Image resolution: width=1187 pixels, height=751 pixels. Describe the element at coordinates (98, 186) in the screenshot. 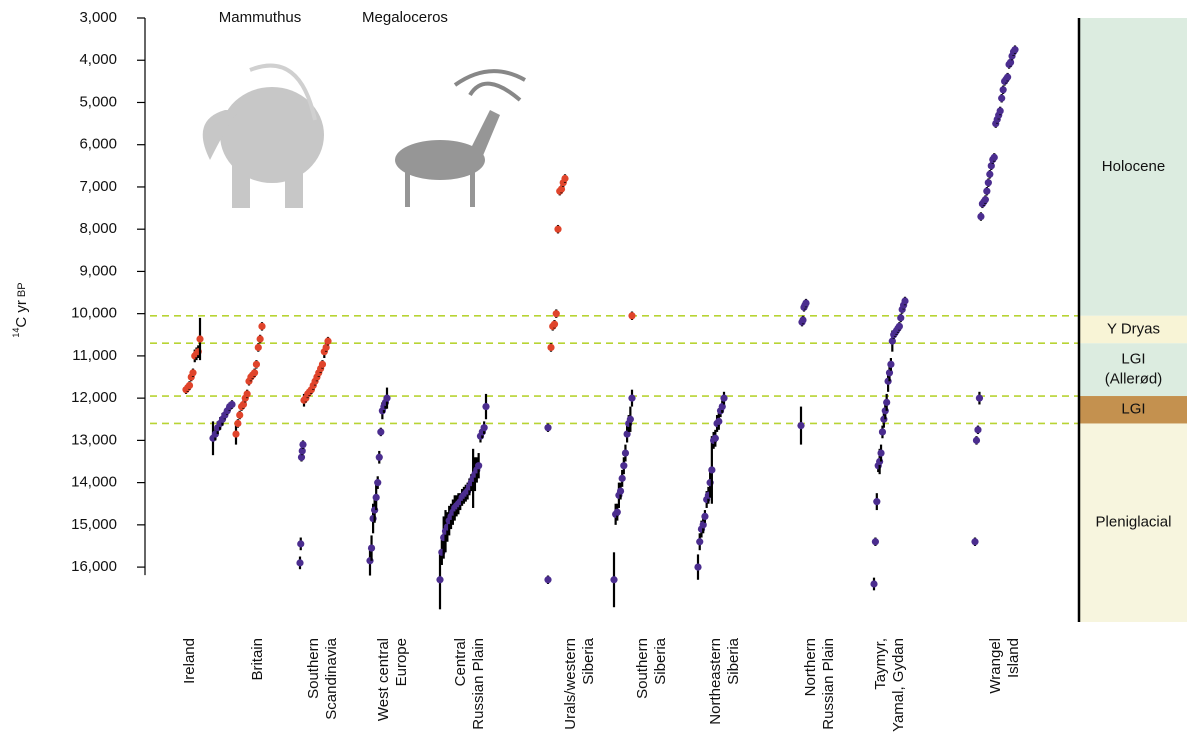

I see `y-tick-label: 7,000` at that location.